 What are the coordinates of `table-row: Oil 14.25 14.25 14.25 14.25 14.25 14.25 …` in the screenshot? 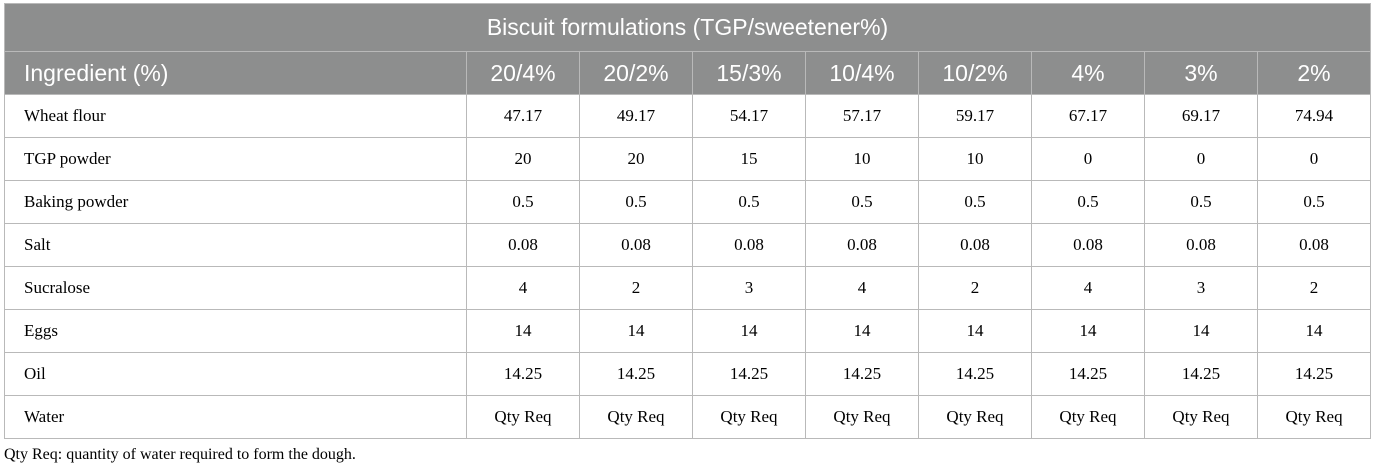 It's located at (688, 374).